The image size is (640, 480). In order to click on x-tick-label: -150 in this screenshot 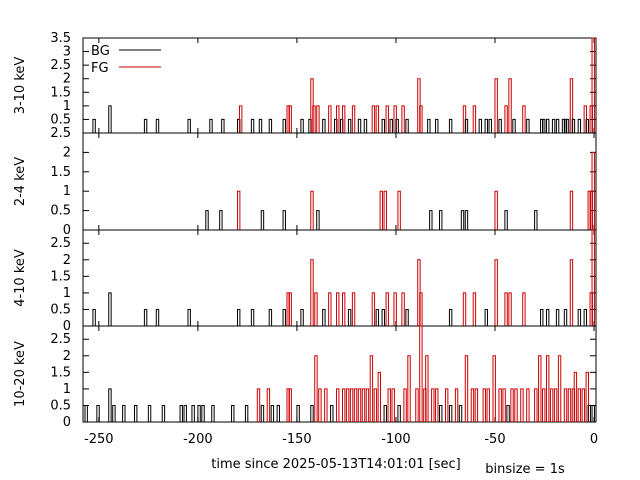, I will do `click(297, 439)`.